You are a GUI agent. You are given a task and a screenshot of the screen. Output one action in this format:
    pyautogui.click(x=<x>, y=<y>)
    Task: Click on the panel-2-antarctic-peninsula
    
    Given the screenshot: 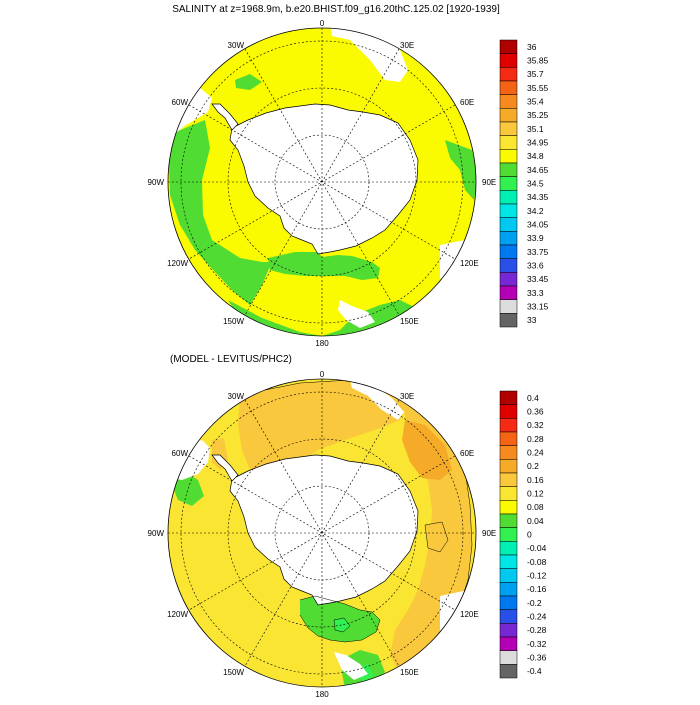 What is the action you would take?
    pyautogui.click(x=225, y=468)
    